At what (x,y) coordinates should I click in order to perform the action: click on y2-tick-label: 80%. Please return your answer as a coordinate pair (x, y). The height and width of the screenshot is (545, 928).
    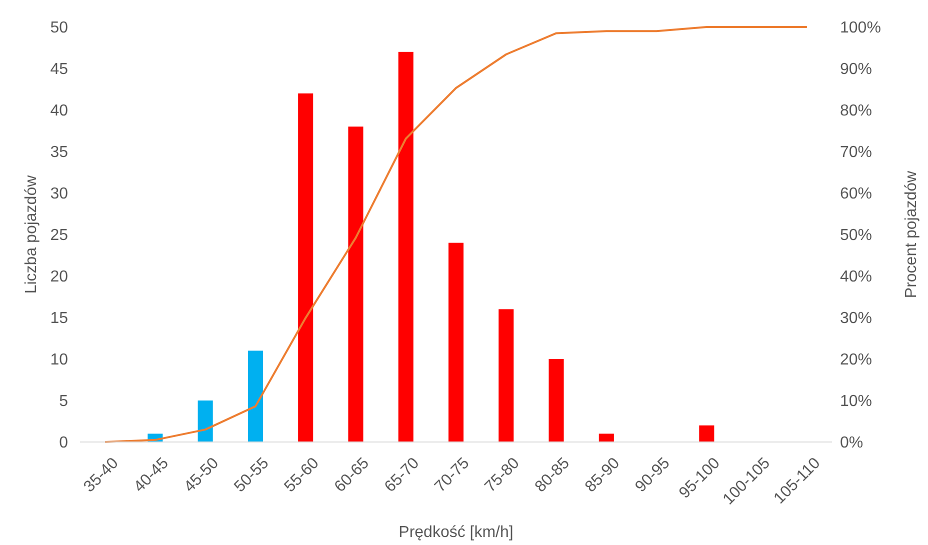
    Looking at the image, I should click on (856, 111).